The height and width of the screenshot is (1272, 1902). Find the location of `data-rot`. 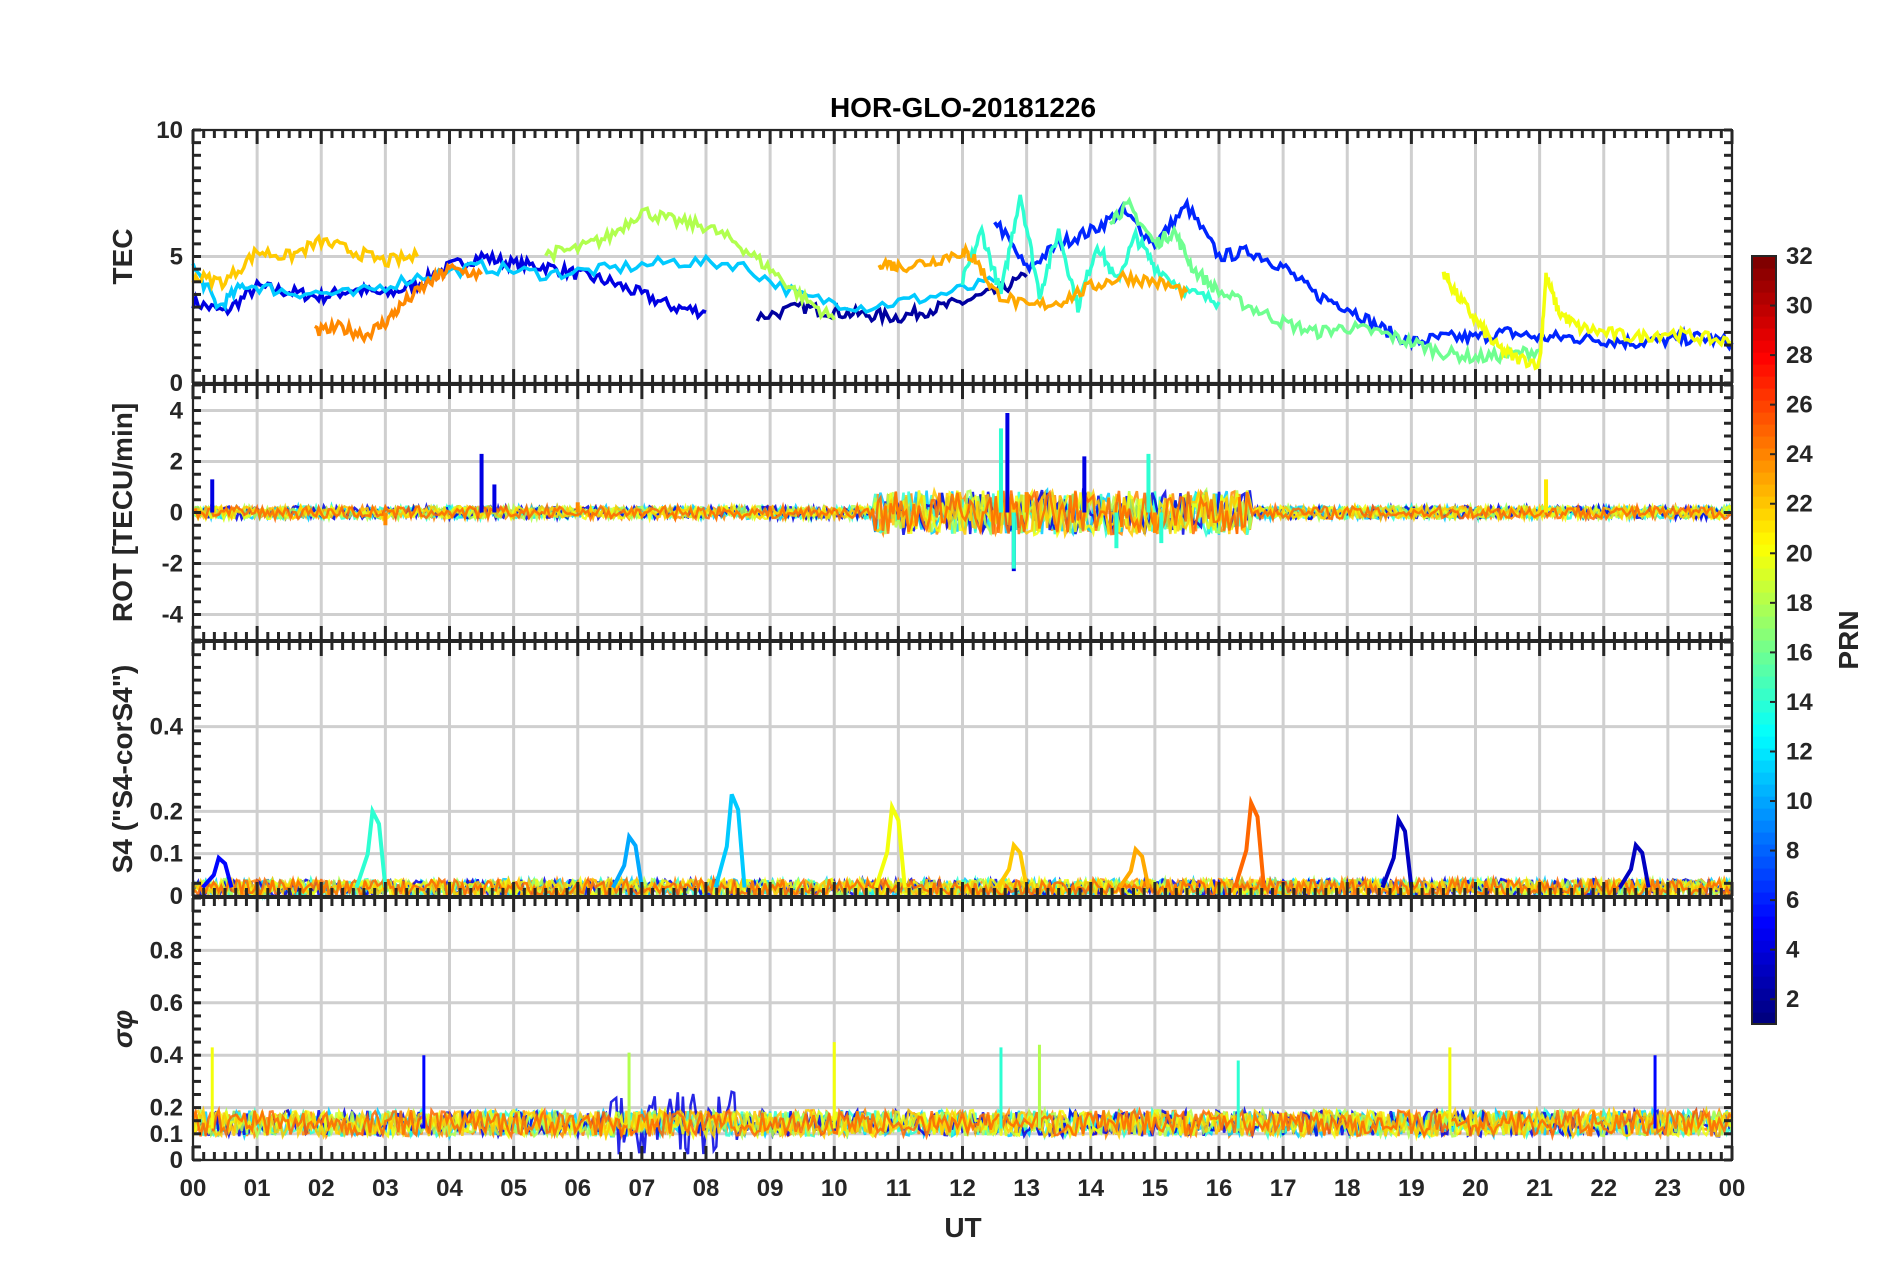

data-rot is located at coordinates (962, 492).